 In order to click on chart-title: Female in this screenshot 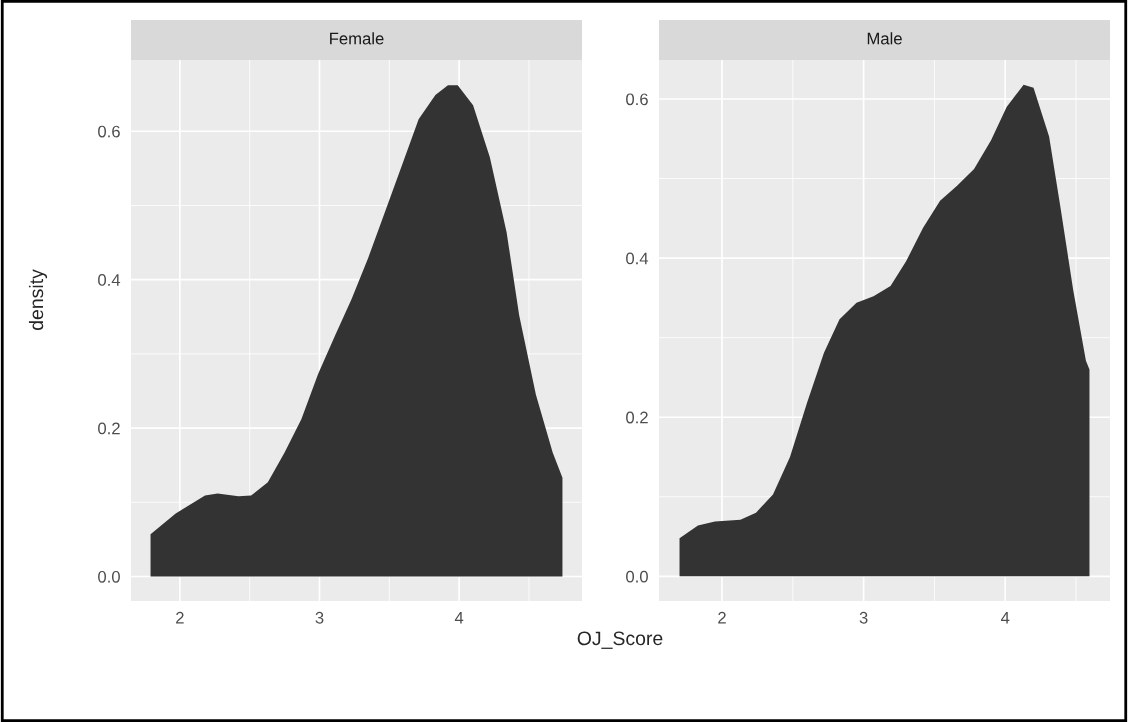, I will do `click(357, 38)`.